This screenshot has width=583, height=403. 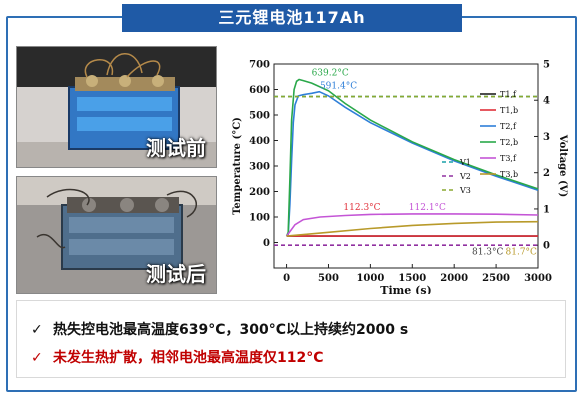 I want to click on x-tick-label: 2000, so click(x=454, y=278).